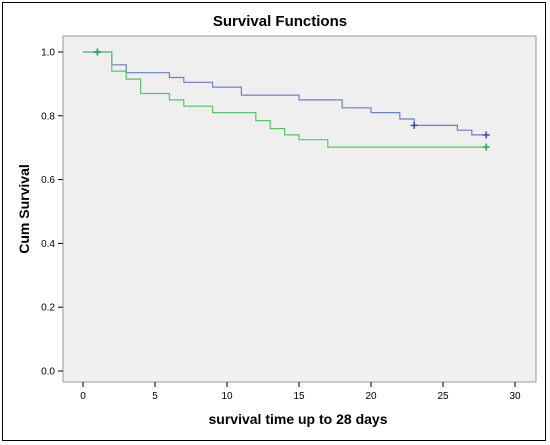 The width and height of the screenshot is (550, 445). What do you see at coordinates (443, 396) in the screenshot?
I see `x-tick-label: 25` at bounding box center [443, 396].